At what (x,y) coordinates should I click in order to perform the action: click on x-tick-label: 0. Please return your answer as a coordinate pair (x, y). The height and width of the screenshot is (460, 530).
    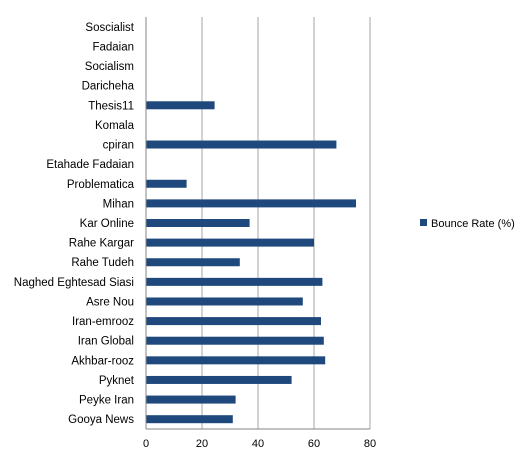
    Looking at the image, I should click on (146, 444).